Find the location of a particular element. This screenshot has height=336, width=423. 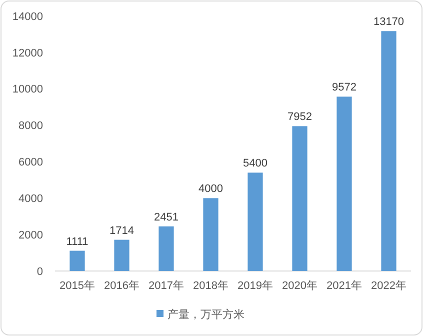

x-tick-label: 2017年 is located at coordinates (166, 286).